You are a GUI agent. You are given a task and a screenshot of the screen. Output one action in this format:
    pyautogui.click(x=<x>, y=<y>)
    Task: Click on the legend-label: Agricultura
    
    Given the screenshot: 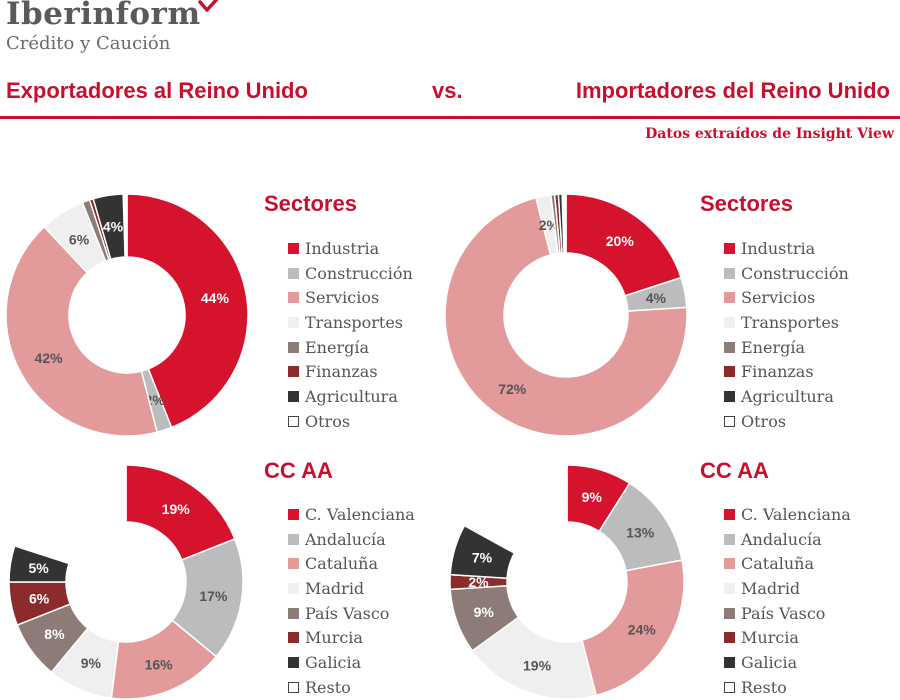 What is the action you would take?
    pyautogui.click(x=351, y=396)
    